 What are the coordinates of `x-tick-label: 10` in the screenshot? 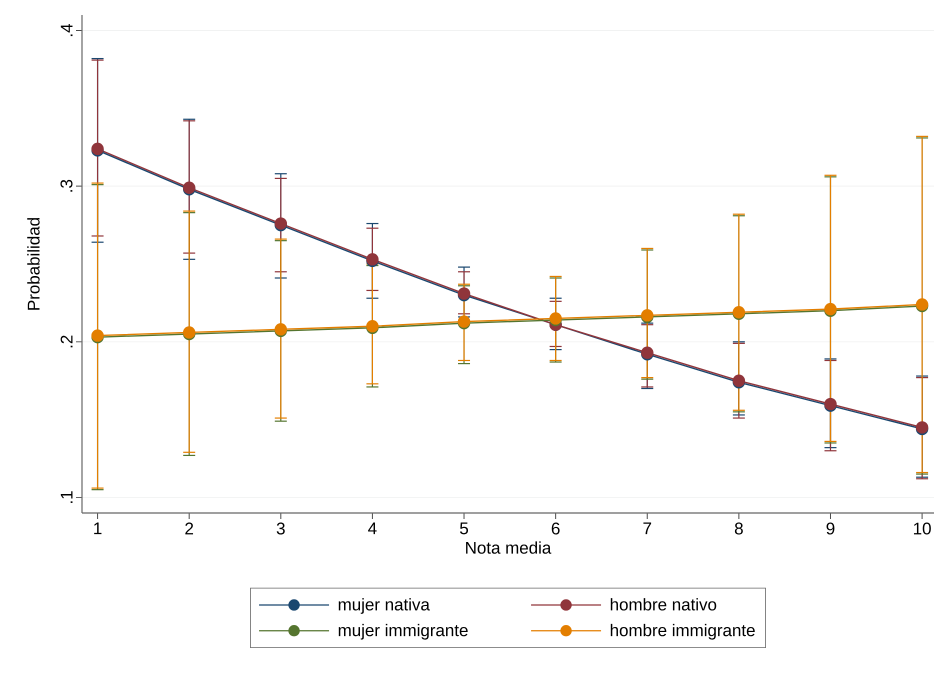 It's located at (922, 528).